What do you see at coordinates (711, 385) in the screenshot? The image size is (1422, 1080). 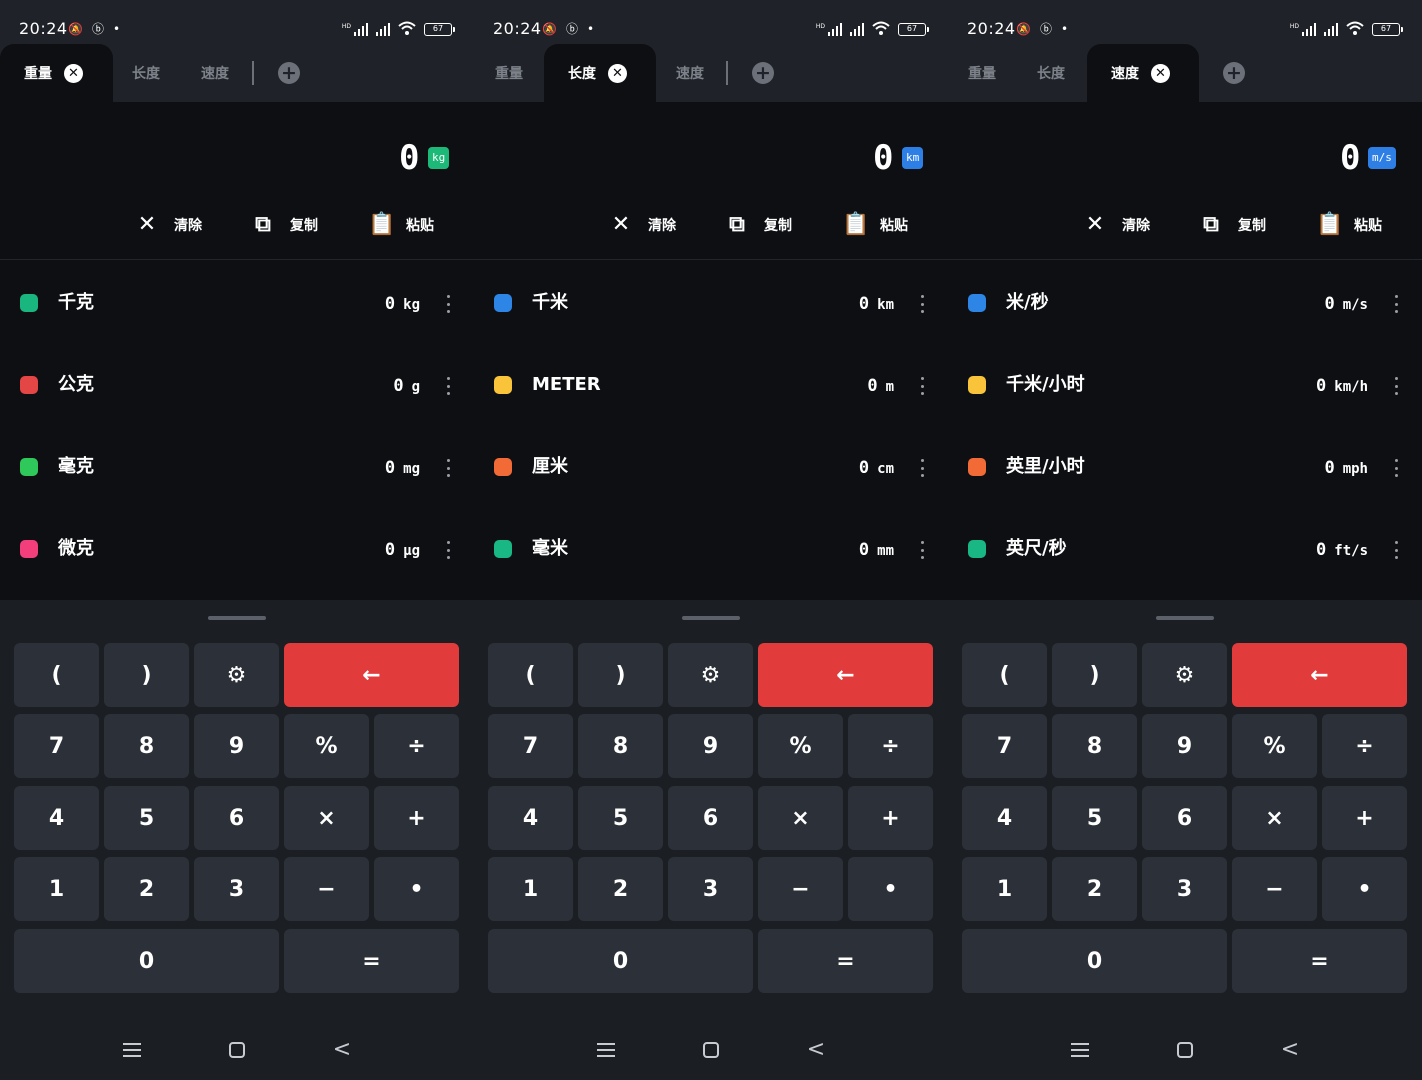 I see `unit-row: METER 0 m` at bounding box center [711, 385].